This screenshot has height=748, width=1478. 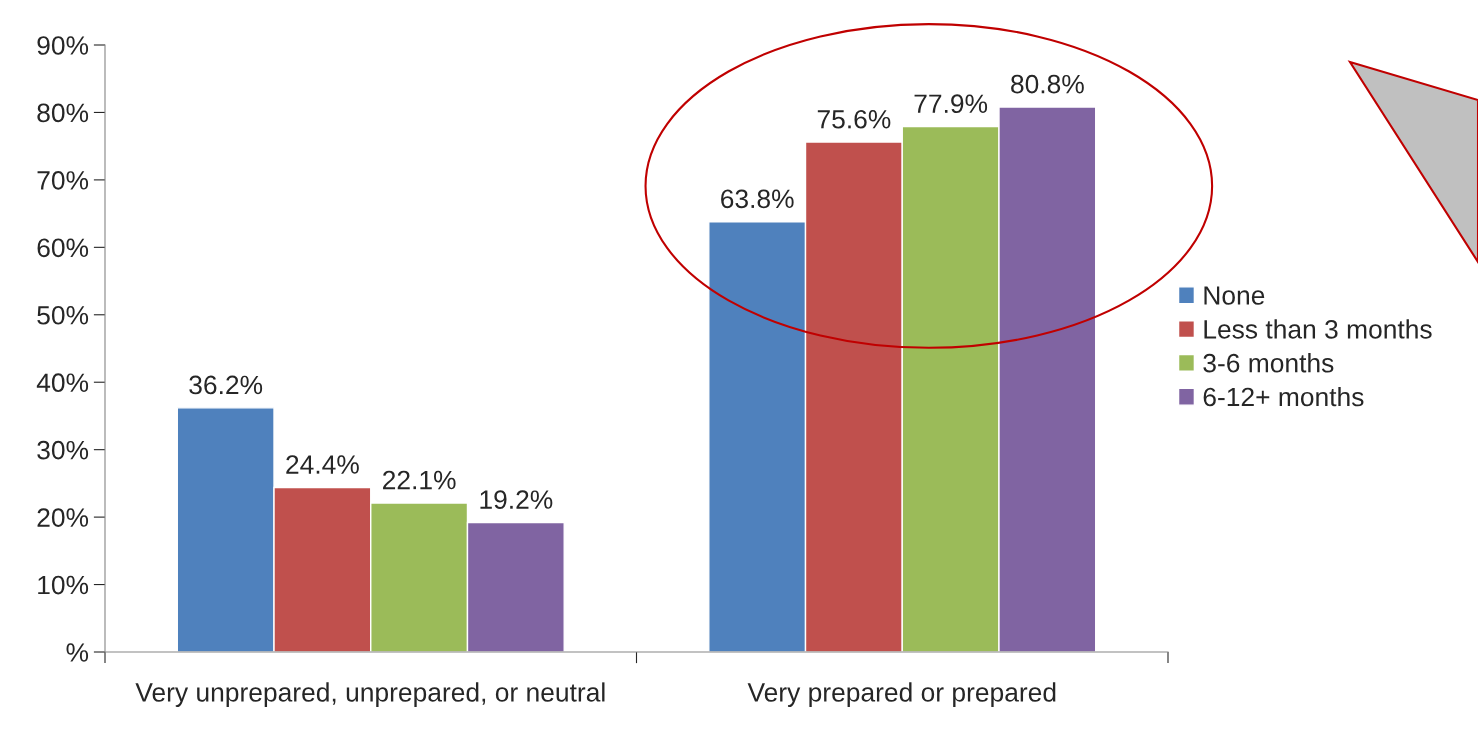 What do you see at coordinates (419, 480) in the screenshot?
I see `data-label: 22.1%` at bounding box center [419, 480].